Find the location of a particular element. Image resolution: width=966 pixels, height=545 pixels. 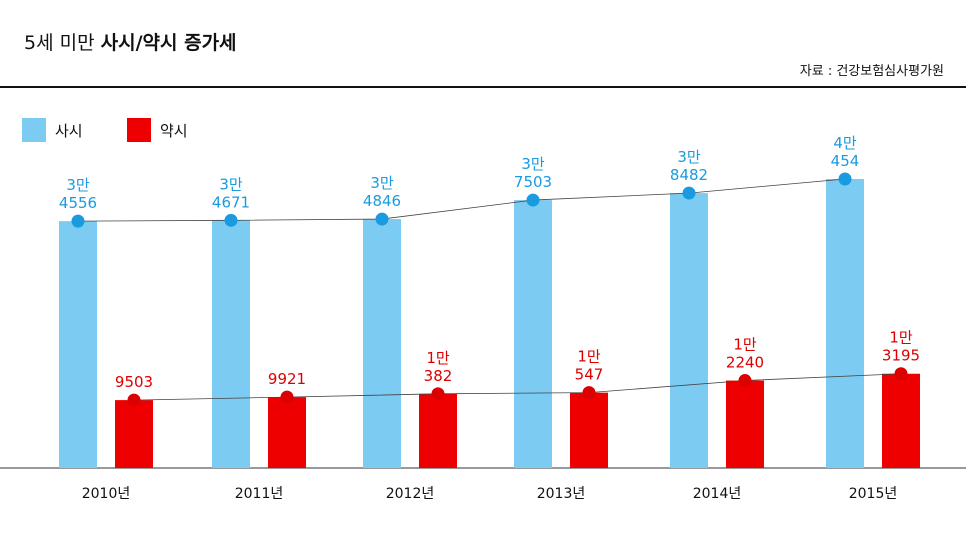

header-divider is located at coordinates (483, 87).